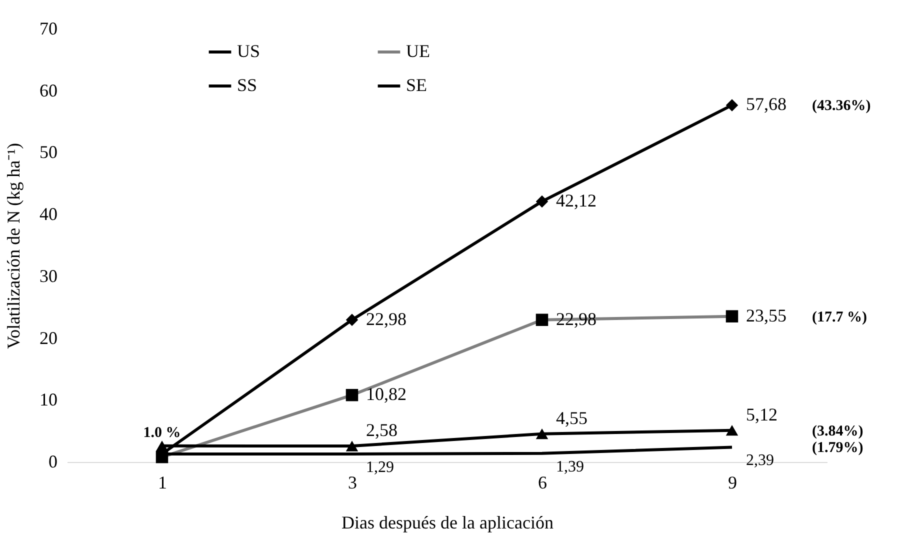 This screenshot has width=913, height=550. Describe the element at coordinates (247, 85) in the screenshot. I see `legend-label: SS` at that location.